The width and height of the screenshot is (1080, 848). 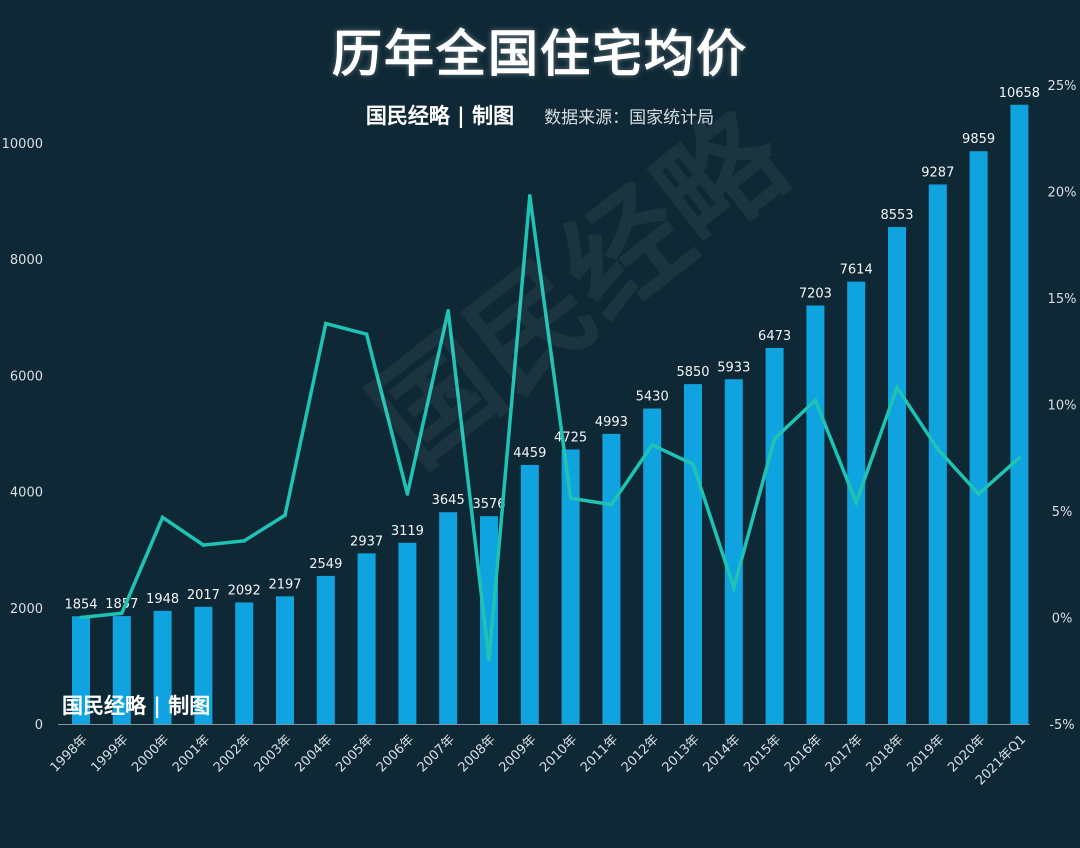 What do you see at coordinates (652, 397) in the screenshot?
I see `bar-data-label: 5430` at bounding box center [652, 397].